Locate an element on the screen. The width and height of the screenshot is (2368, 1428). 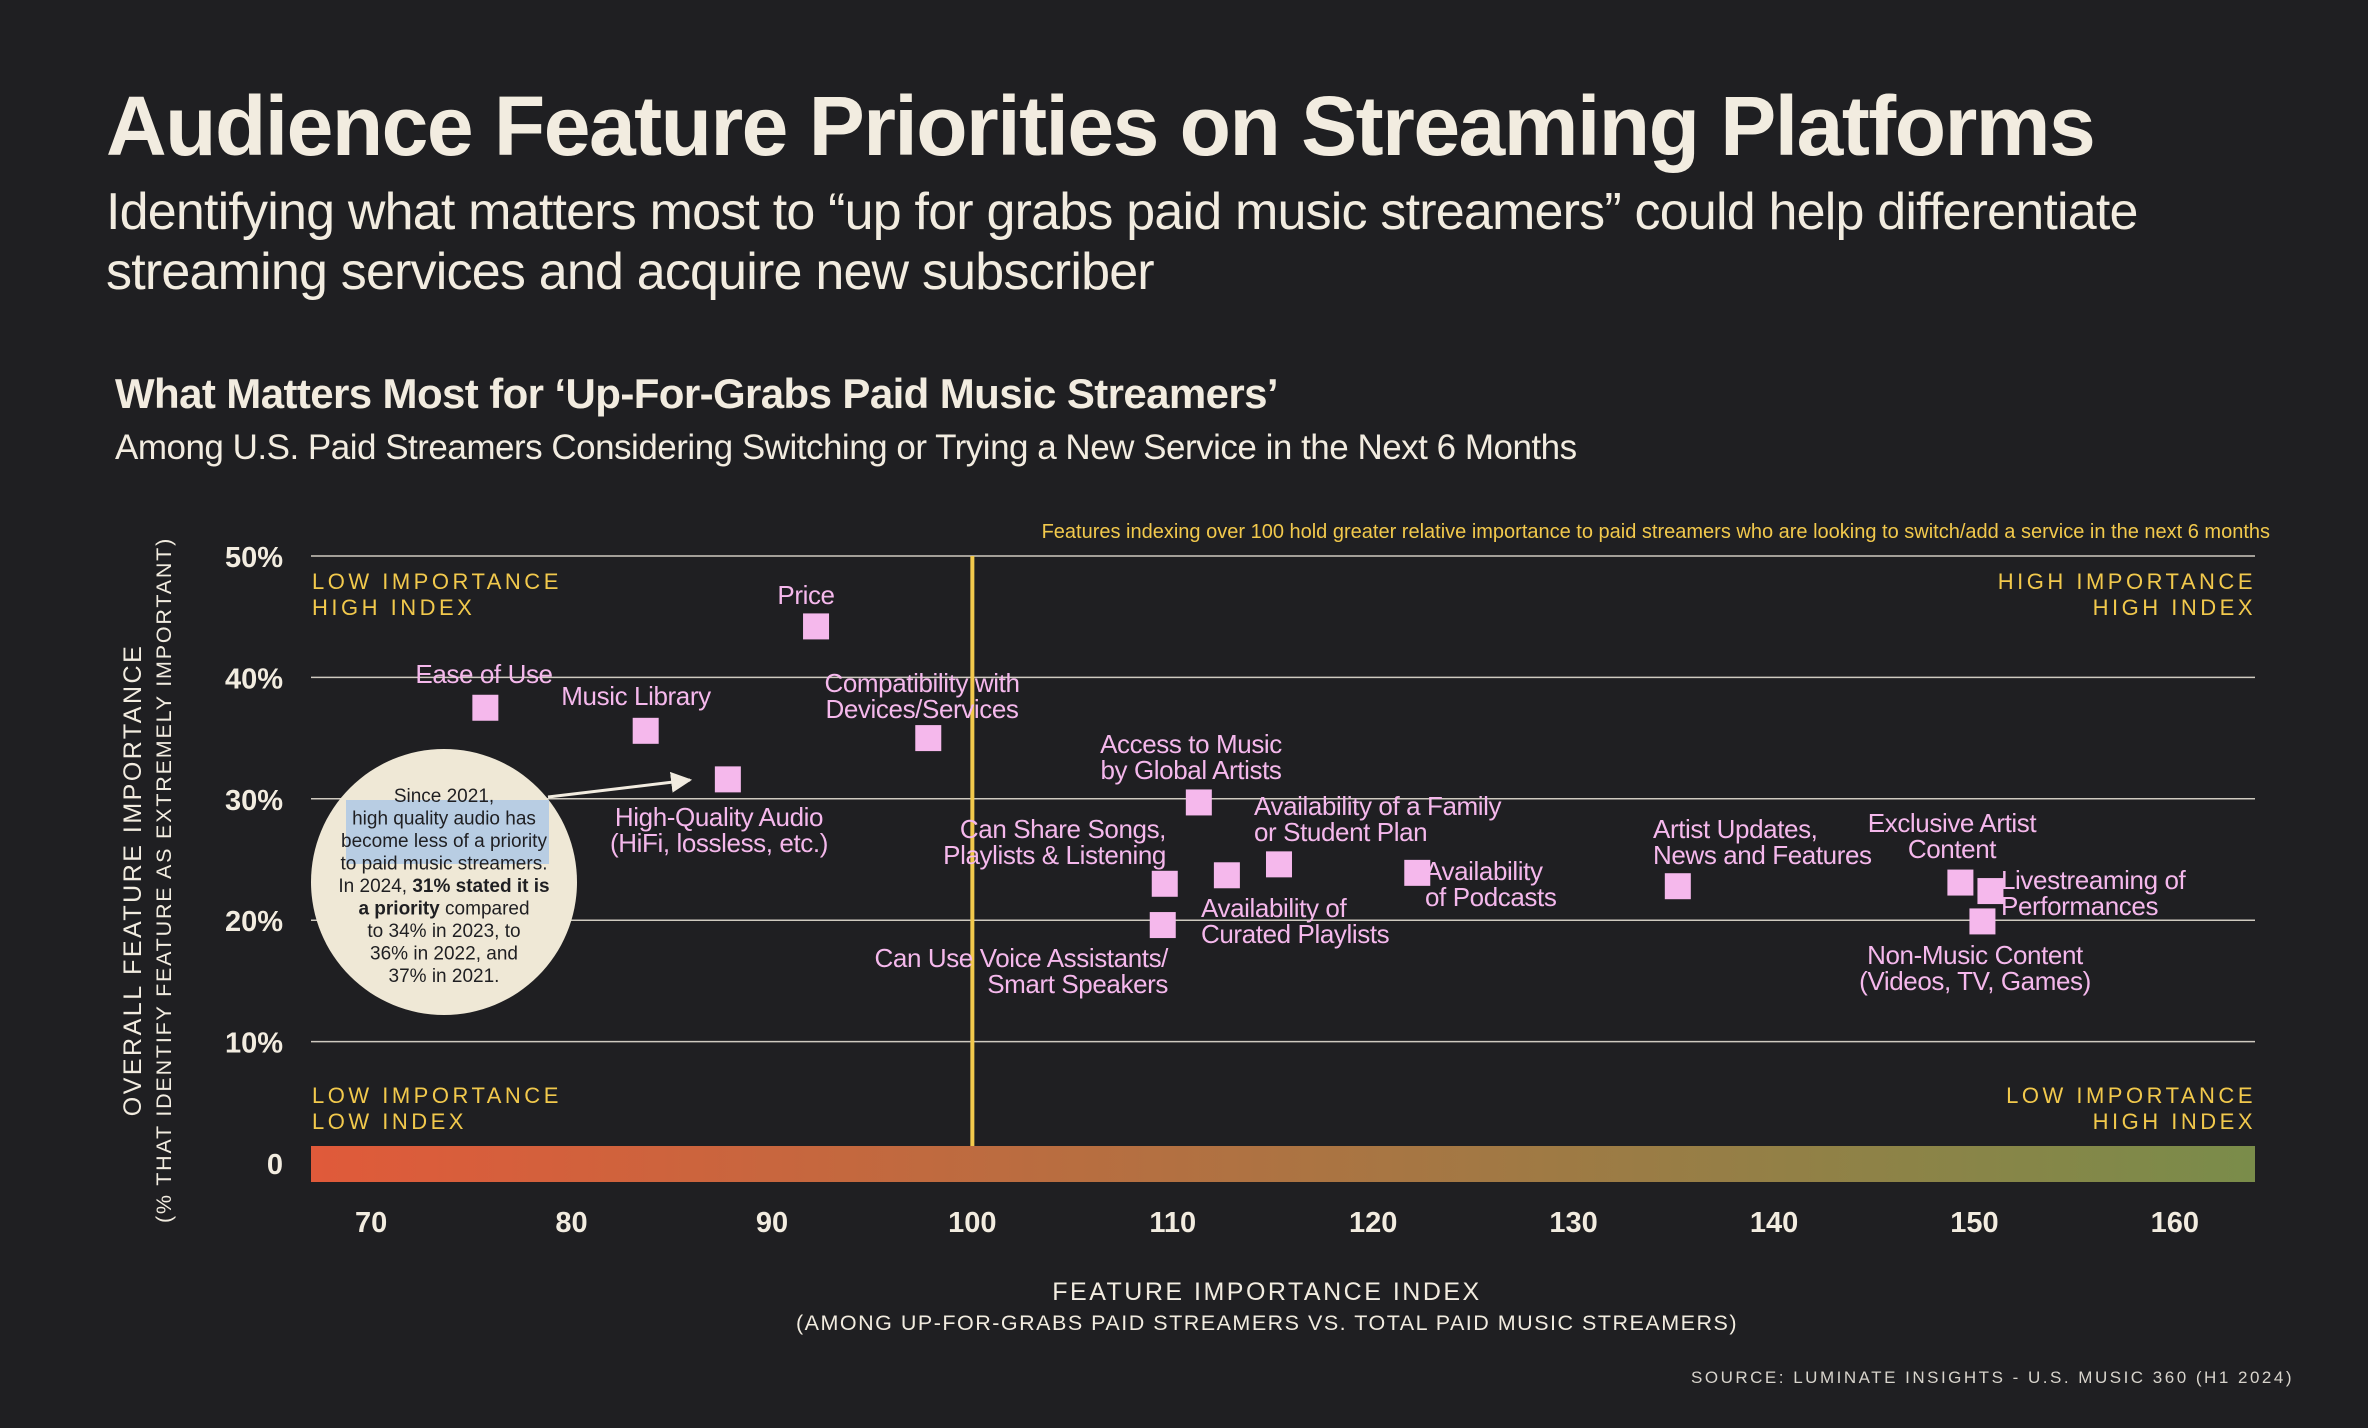
x-tick-label: 70 is located at coordinates (371, 1223).